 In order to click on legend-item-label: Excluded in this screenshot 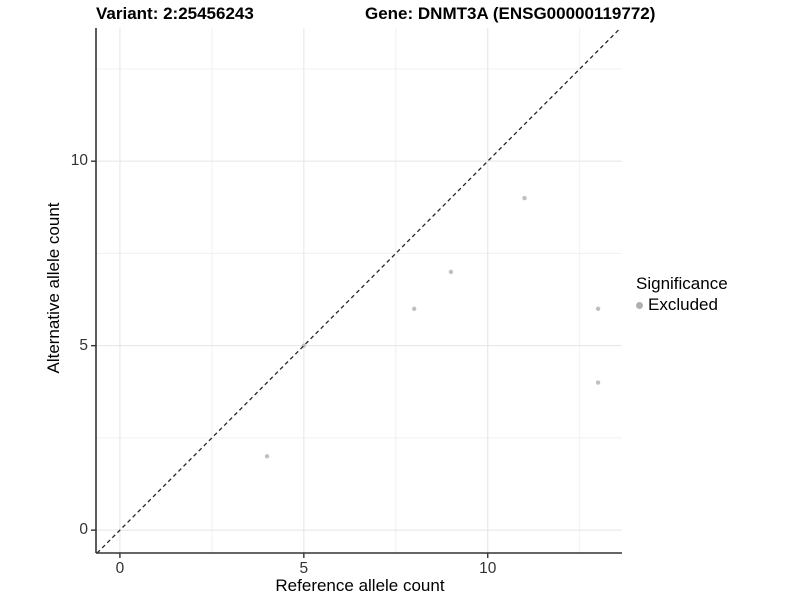, I will do `click(683, 304)`.